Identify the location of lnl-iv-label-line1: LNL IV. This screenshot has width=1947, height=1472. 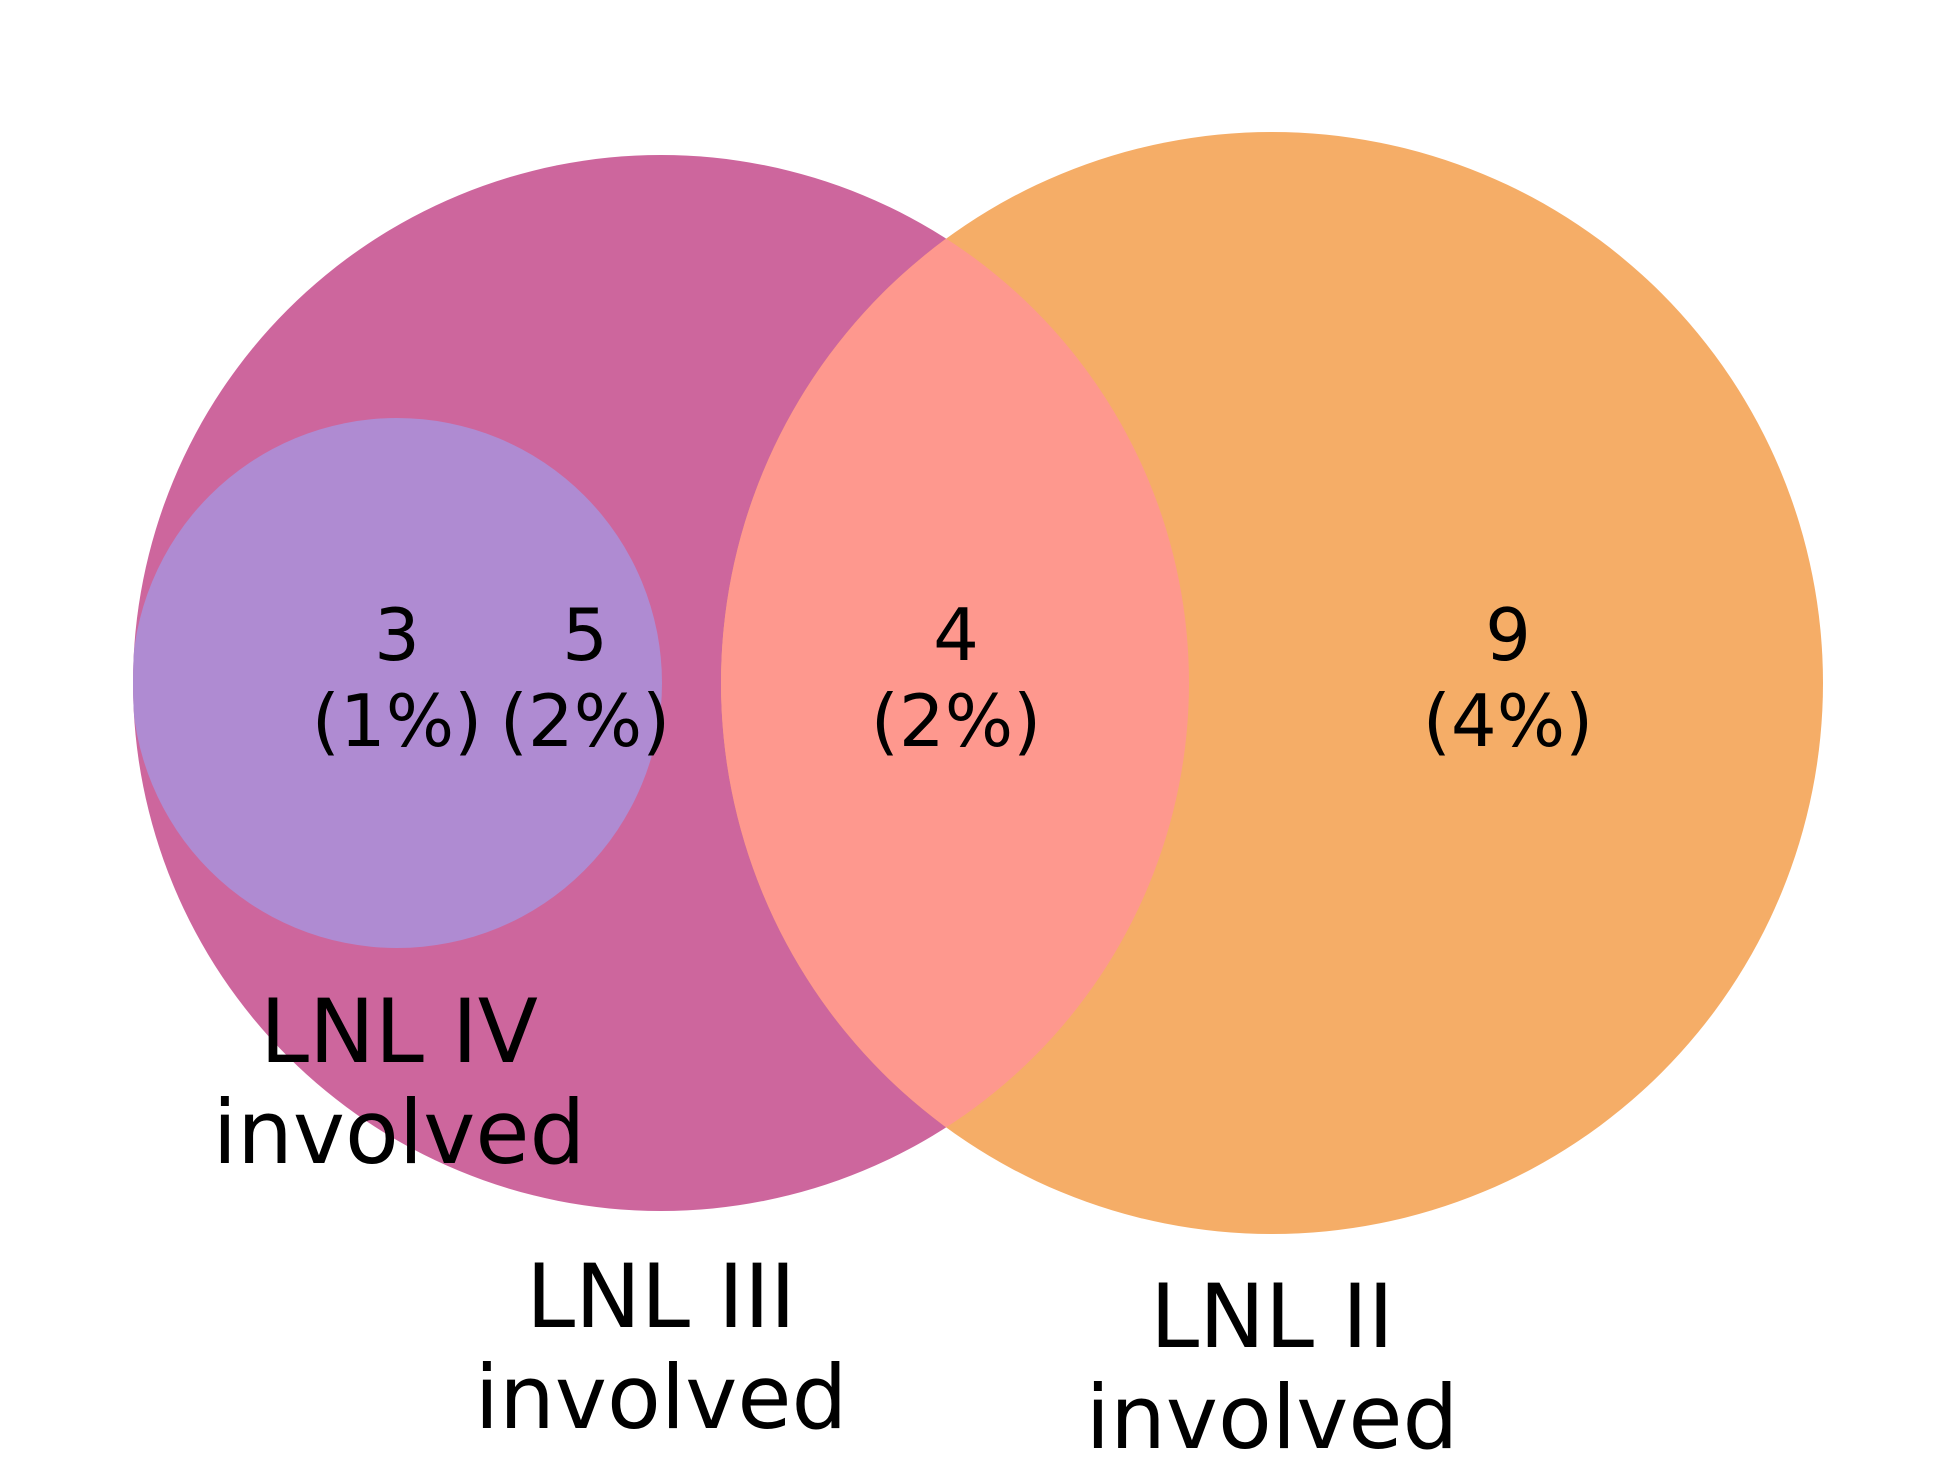
(399, 1031).